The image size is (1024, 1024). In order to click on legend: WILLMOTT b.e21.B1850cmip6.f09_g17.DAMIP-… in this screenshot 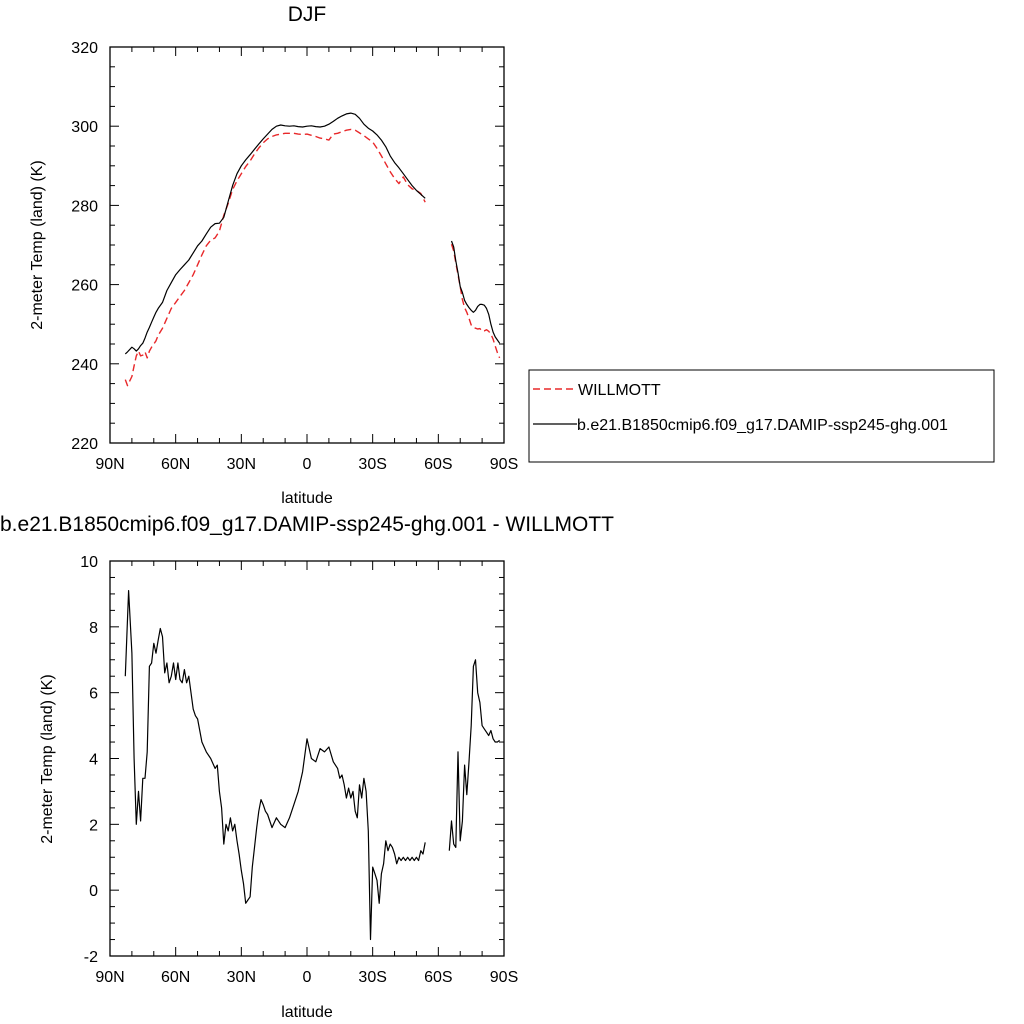, I will do `click(761, 416)`.